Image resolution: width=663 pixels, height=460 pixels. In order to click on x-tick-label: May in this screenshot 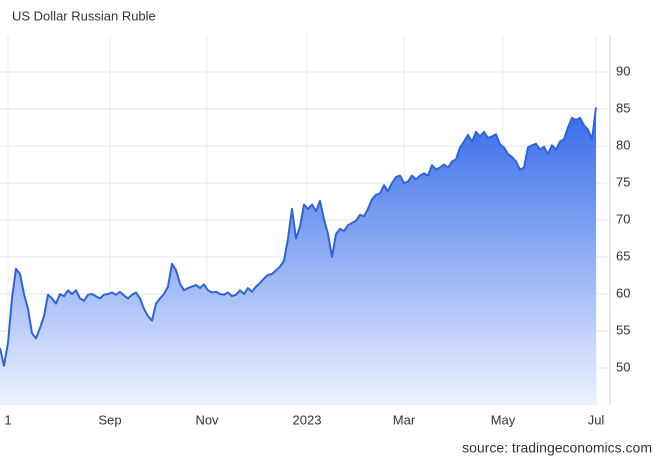, I will do `click(503, 419)`.